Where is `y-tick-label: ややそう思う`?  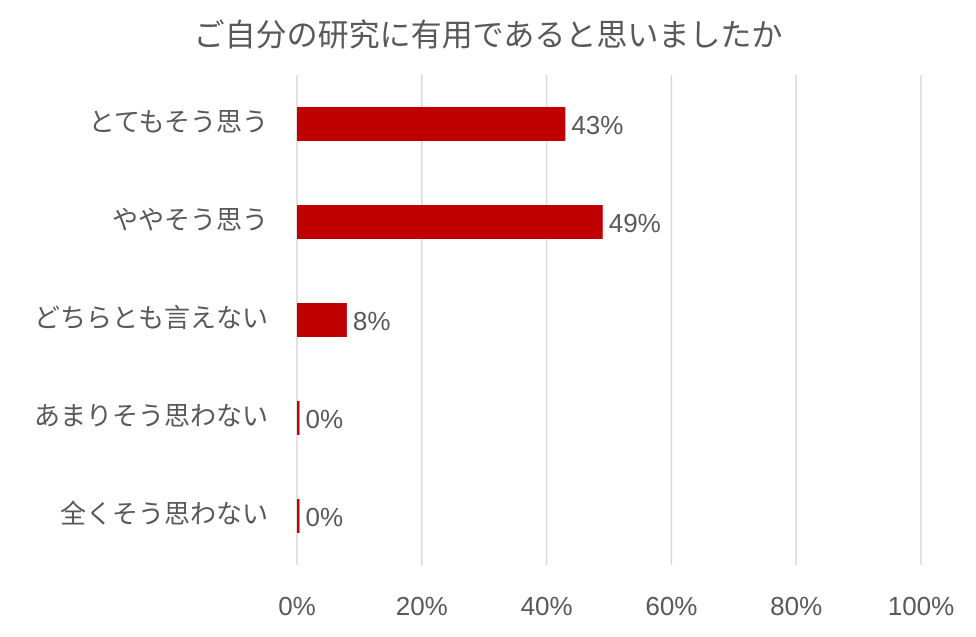
y-tick-label: ややそう思う is located at coordinates (190, 220).